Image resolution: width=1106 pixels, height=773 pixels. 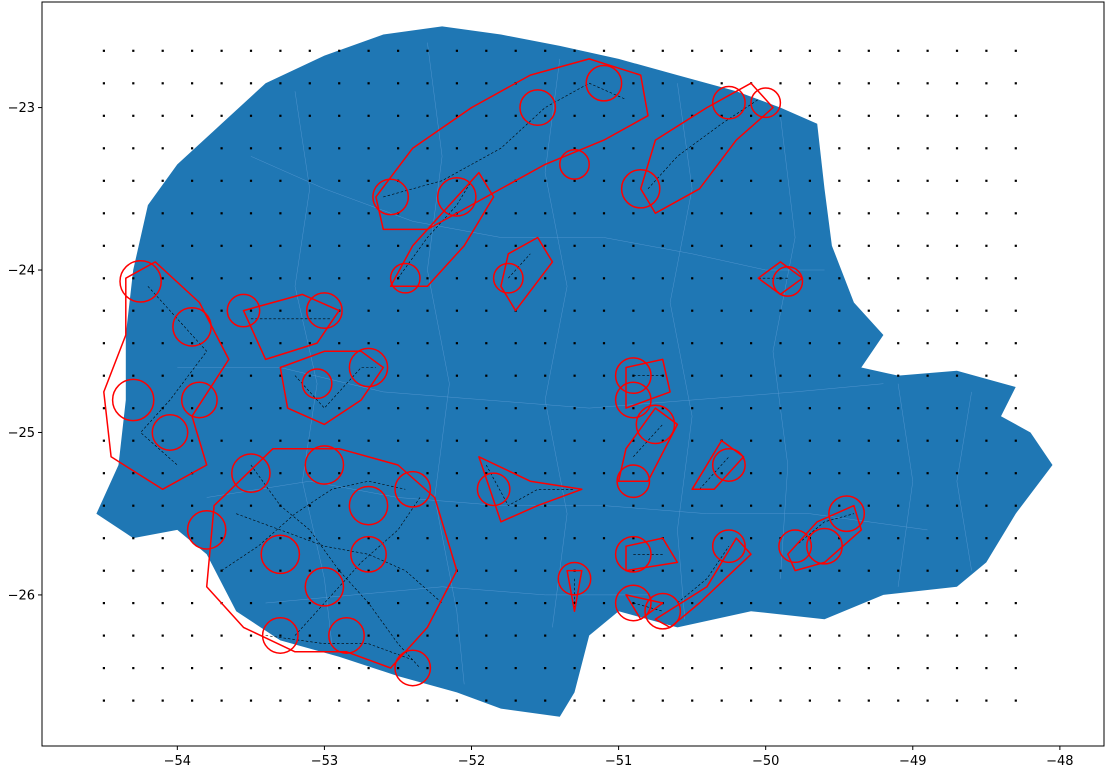 I want to click on x-tick-label: −48, so click(x=1059, y=761).